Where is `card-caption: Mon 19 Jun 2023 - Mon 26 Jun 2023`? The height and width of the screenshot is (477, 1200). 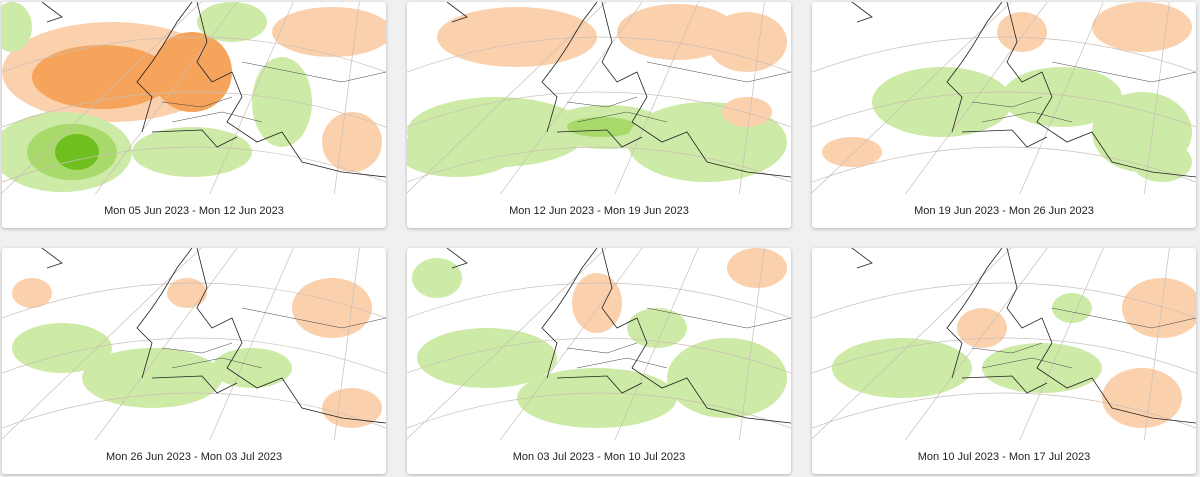
card-caption: Mon 19 Jun 2023 - Mon 26 Jun 2023 is located at coordinates (1004, 211).